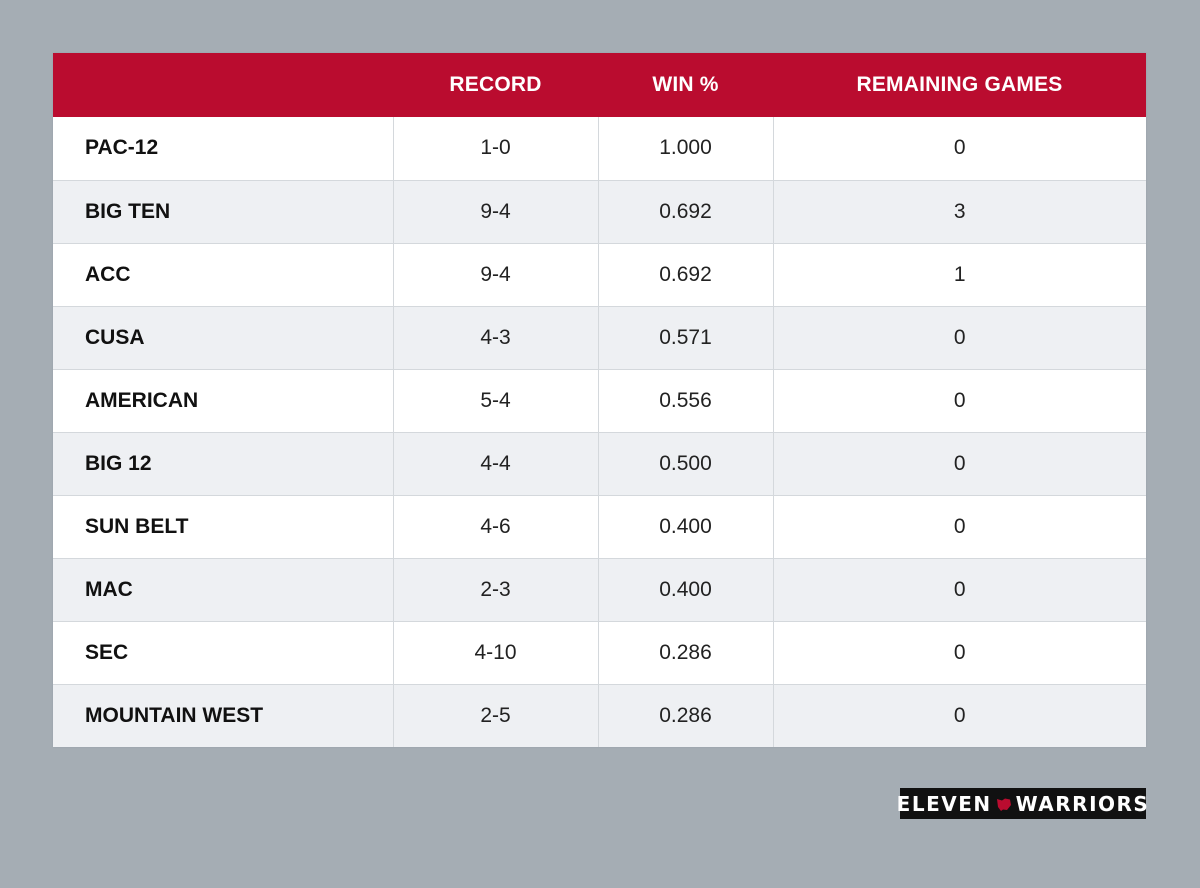 This screenshot has width=1200, height=888. I want to click on table-row: PAC-12 1-0 1.000 0, so click(599, 148).